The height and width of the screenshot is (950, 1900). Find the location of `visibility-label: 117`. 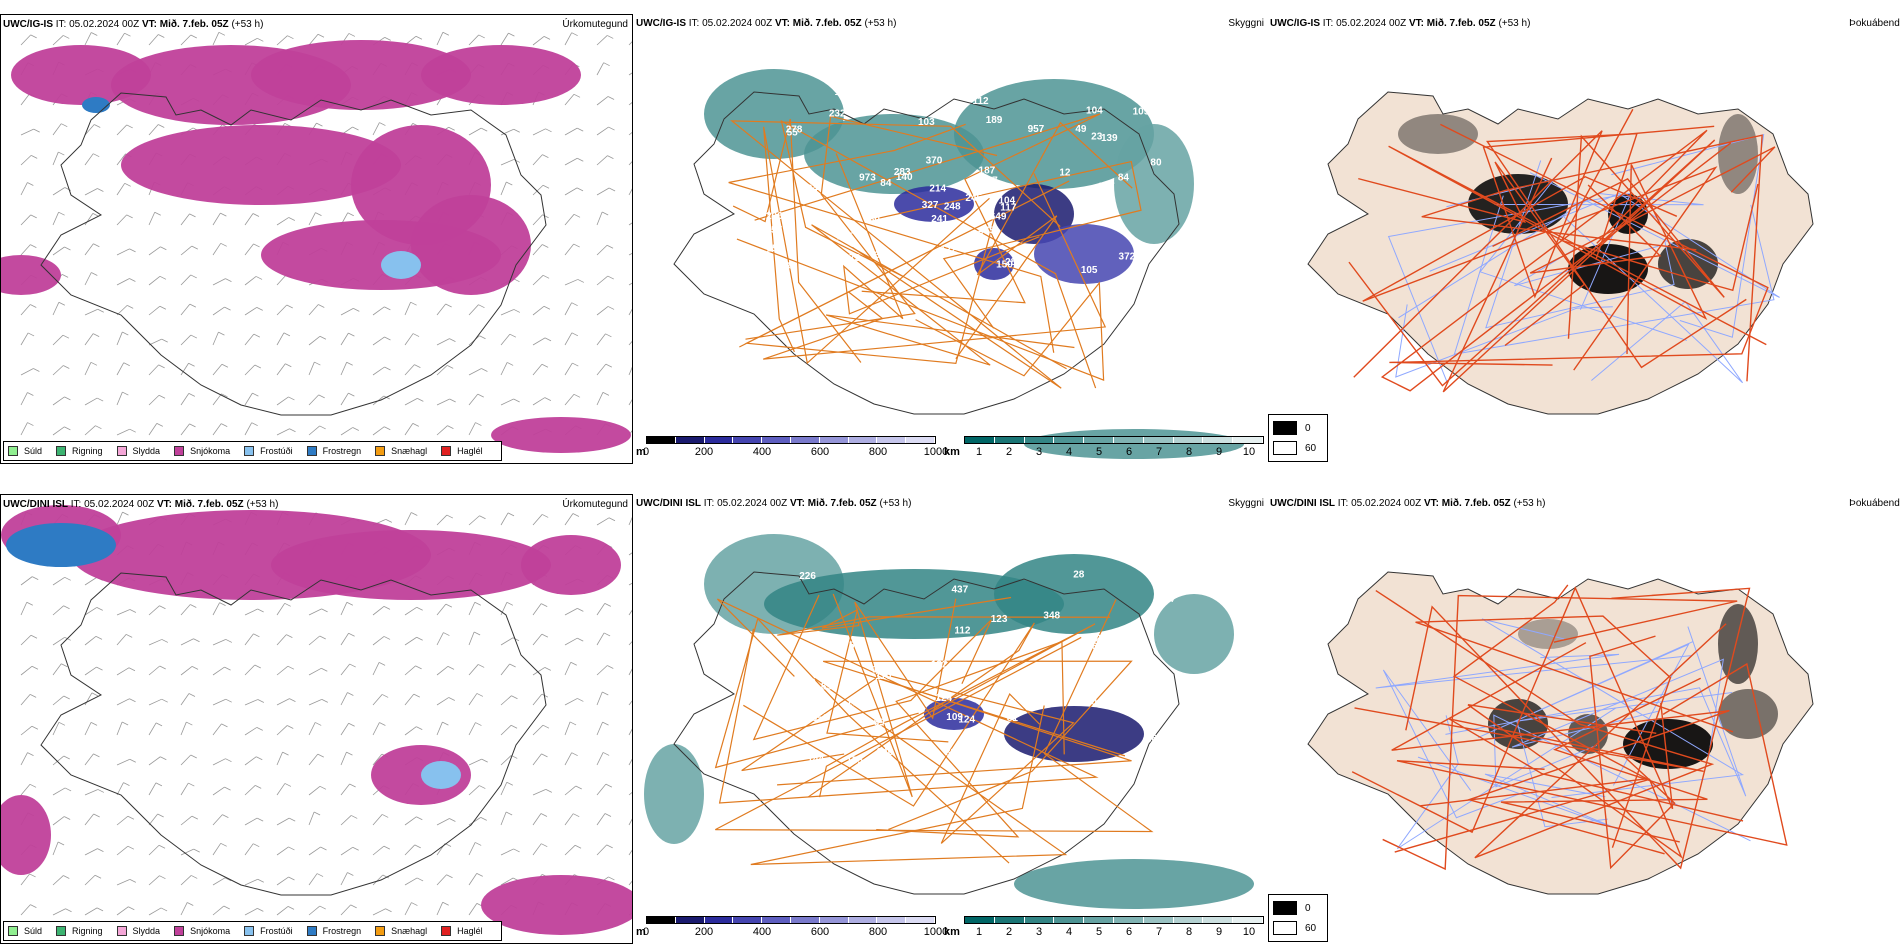

visibility-label: 117 is located at coordinates (1008, 208).